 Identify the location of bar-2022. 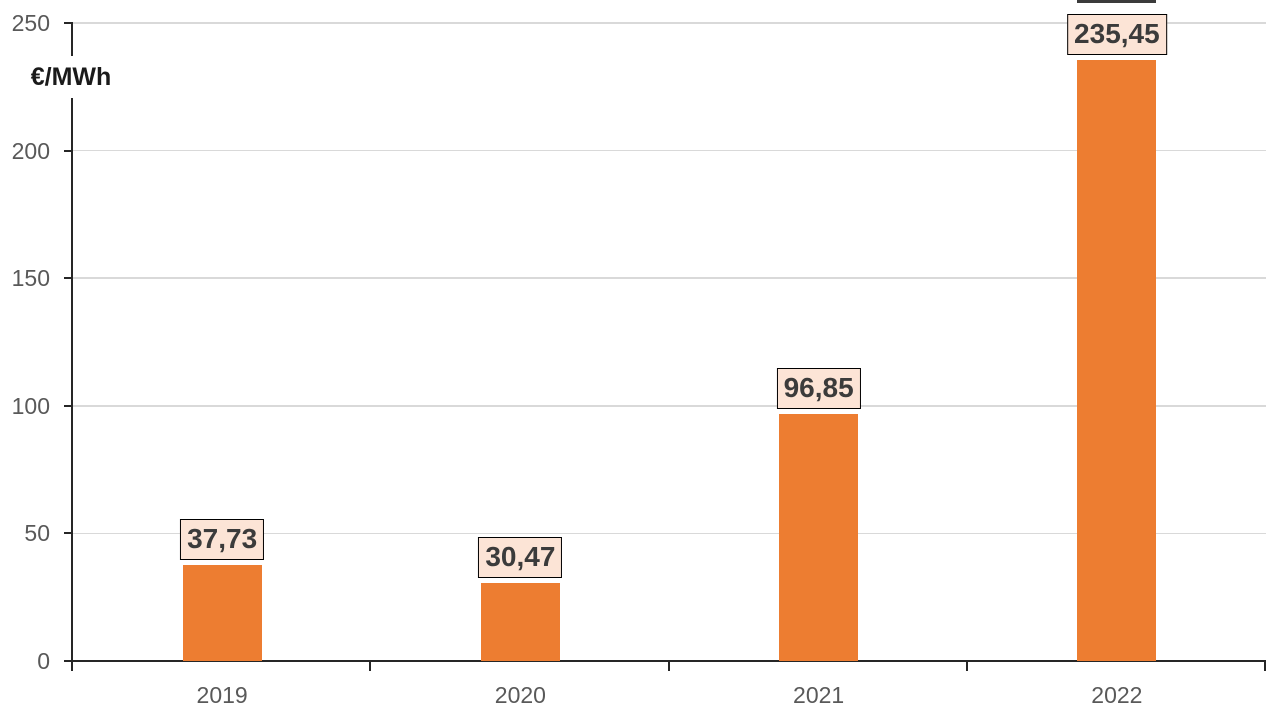
(1117, 360).